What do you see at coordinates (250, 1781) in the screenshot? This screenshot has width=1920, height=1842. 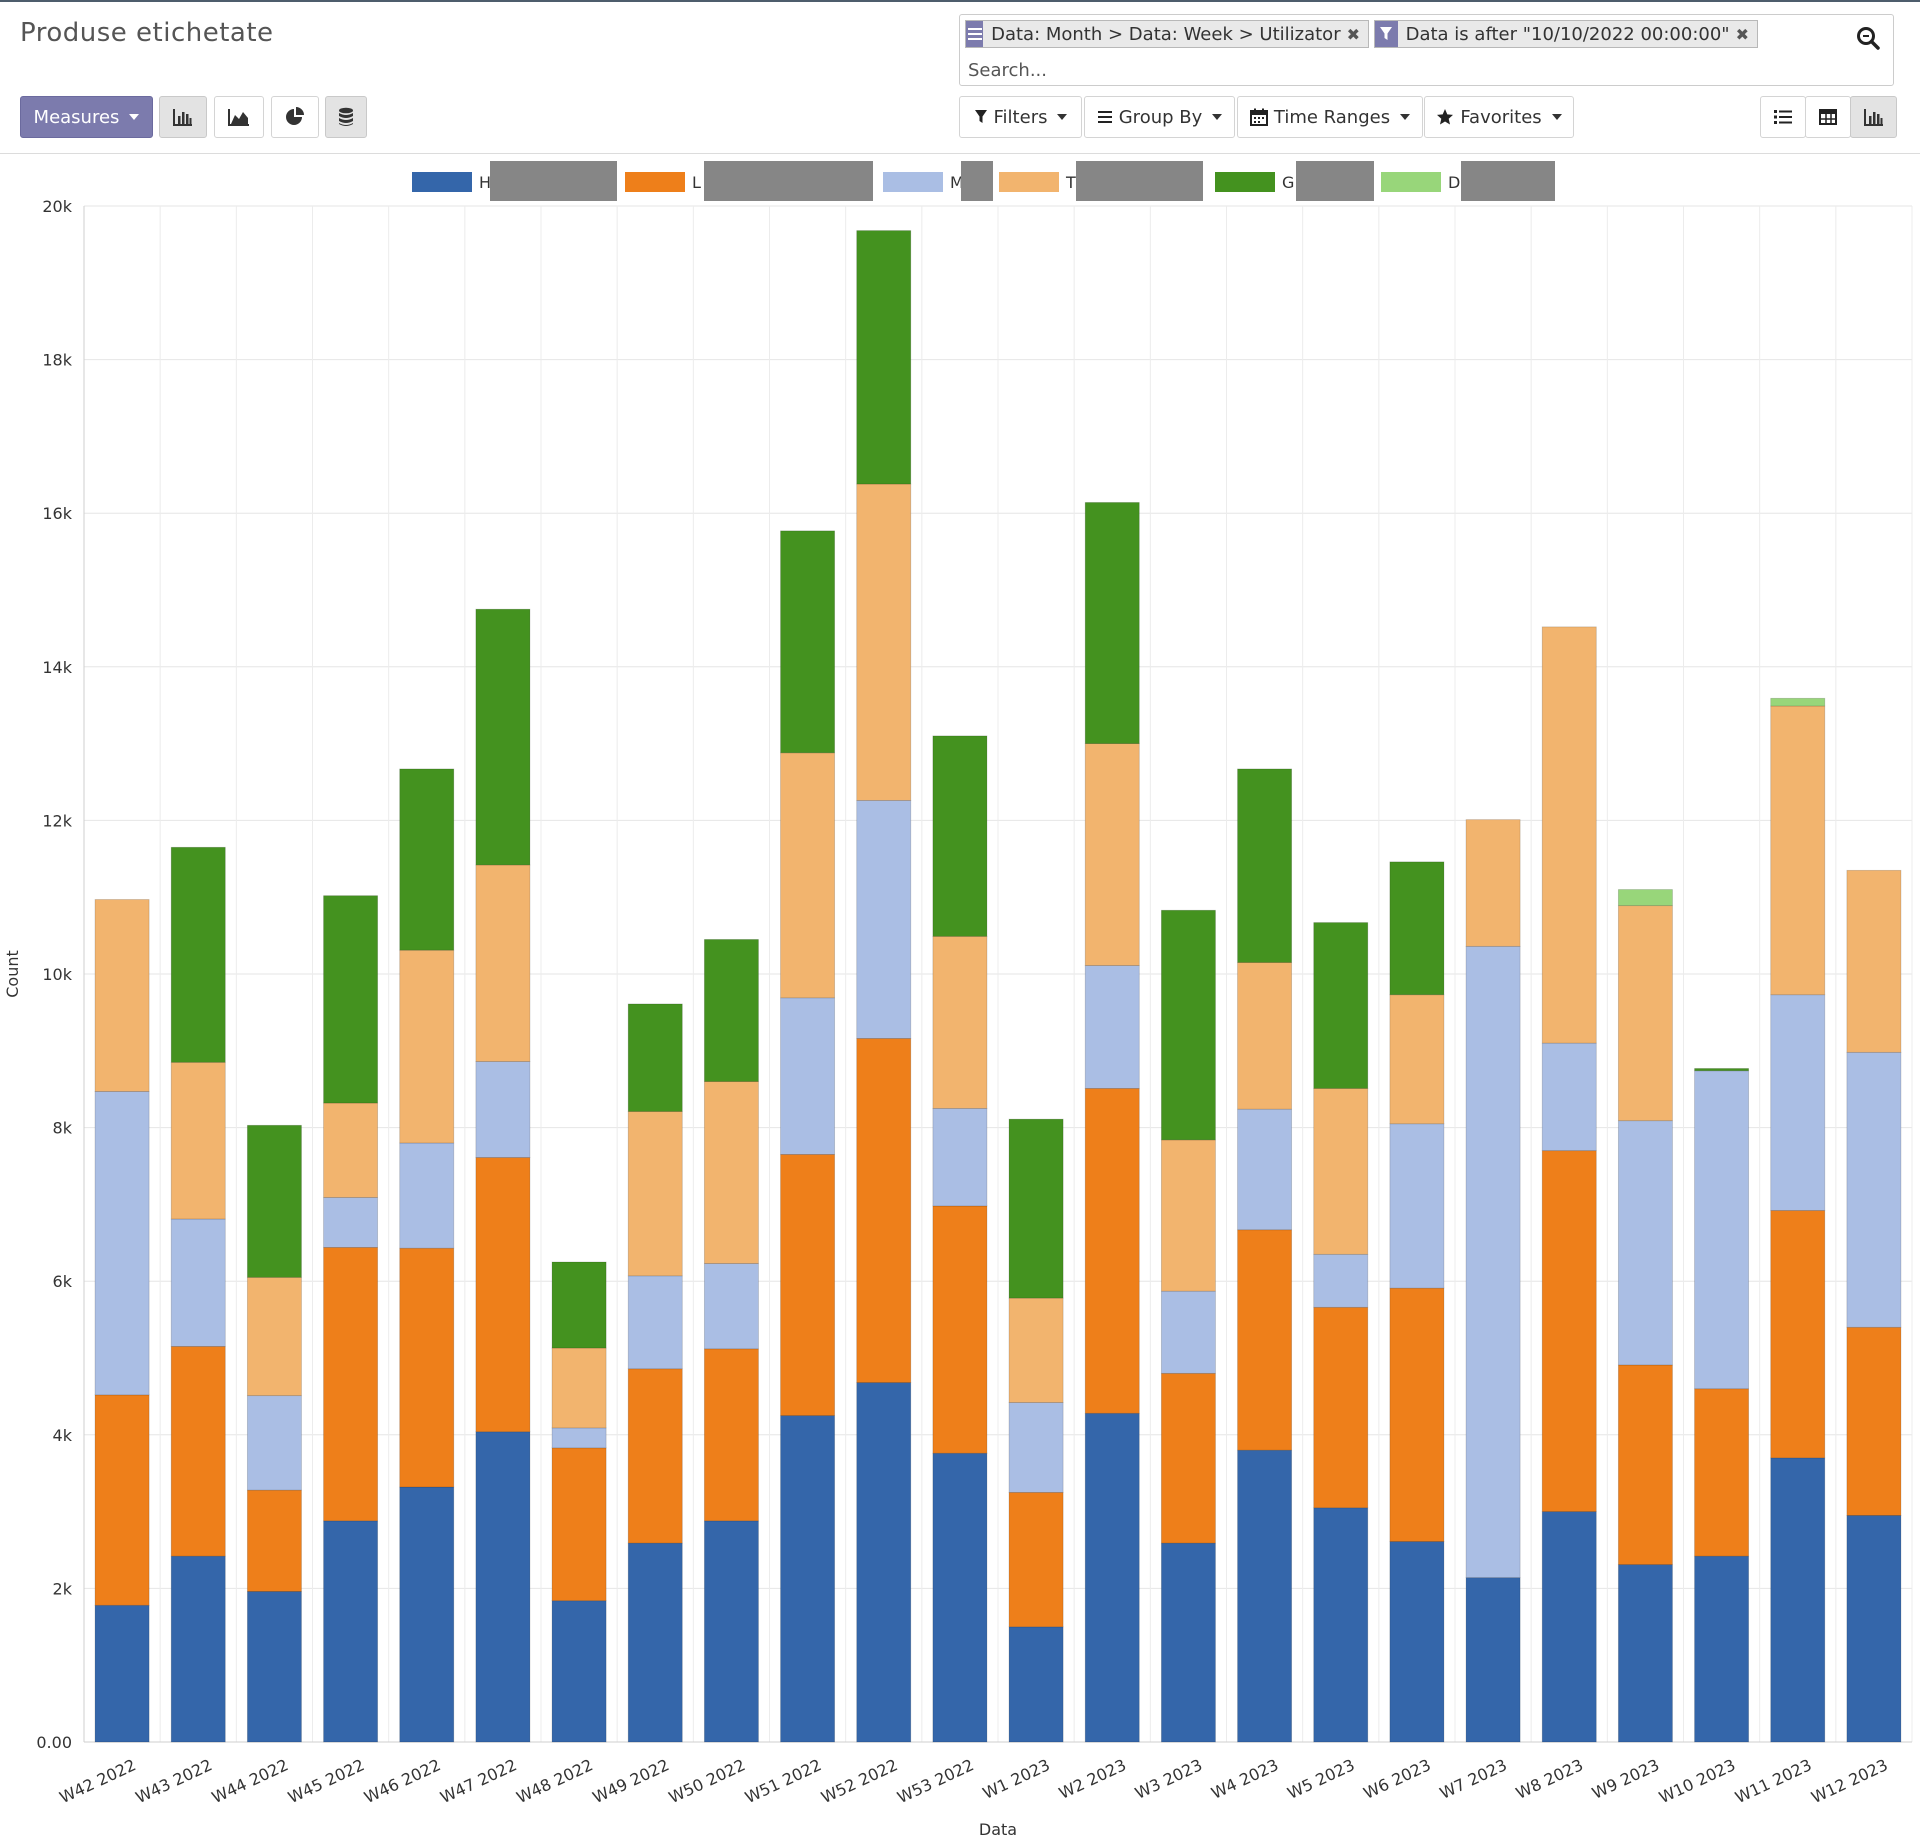 I see `x-tick-label: W44 2022` at bounding box center [250, 1781].